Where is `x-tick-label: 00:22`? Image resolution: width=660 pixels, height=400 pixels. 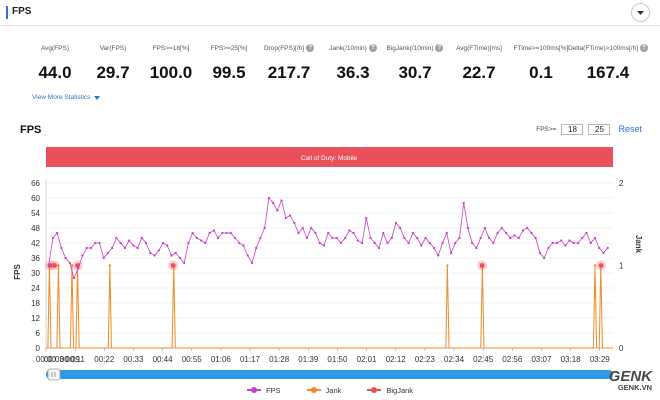
x-tick-label: 00:22 is located at coordinates (104, 359).